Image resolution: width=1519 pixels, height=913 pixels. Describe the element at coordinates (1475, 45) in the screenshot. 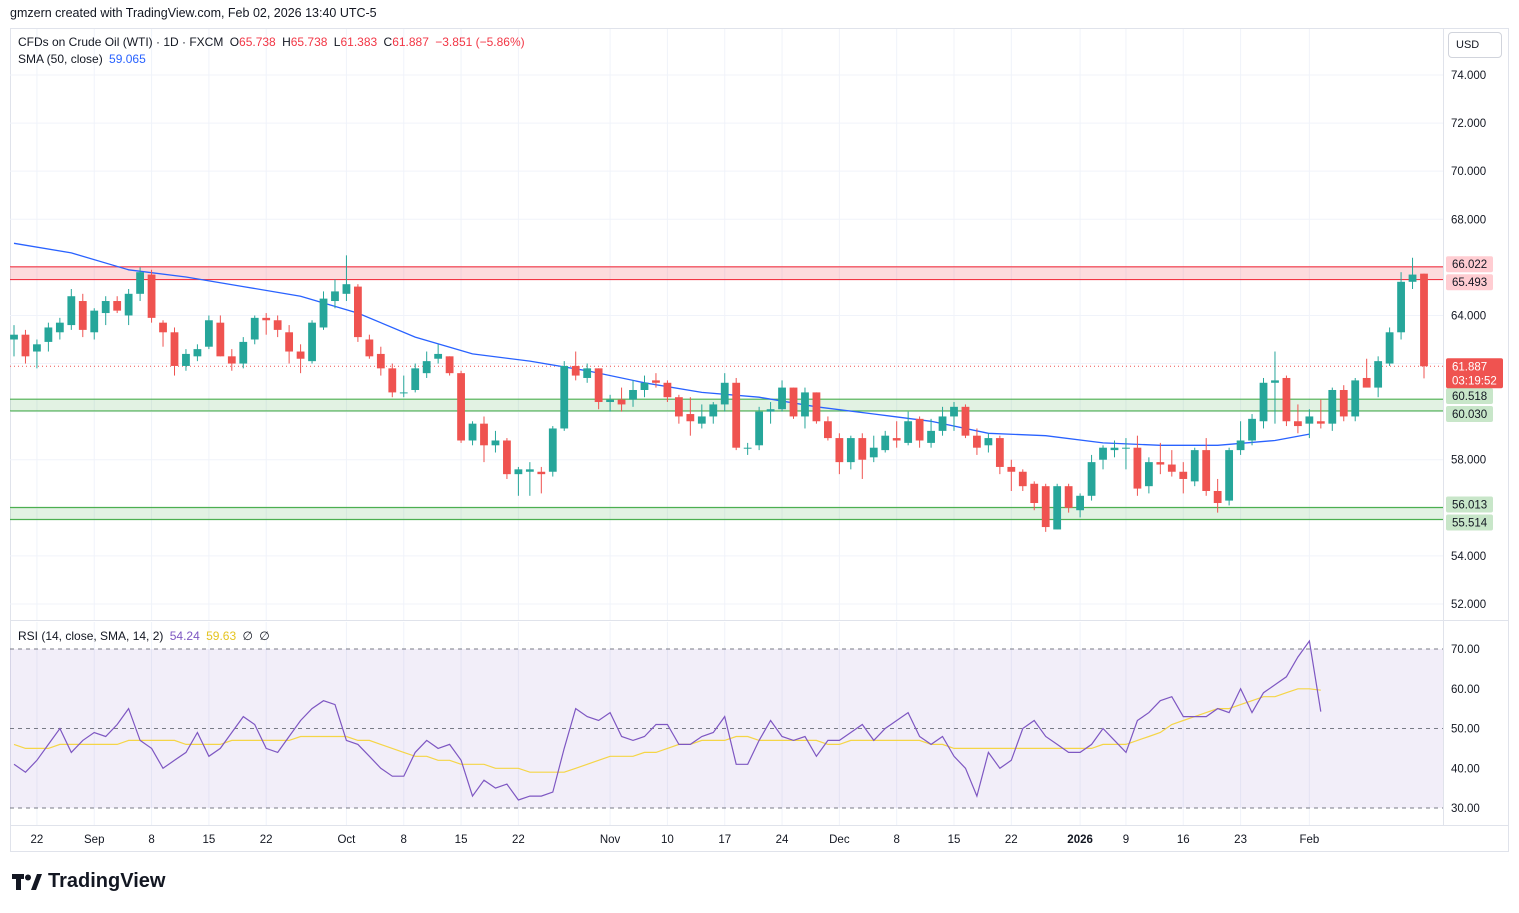

I see `currency-button: USD` at that location.